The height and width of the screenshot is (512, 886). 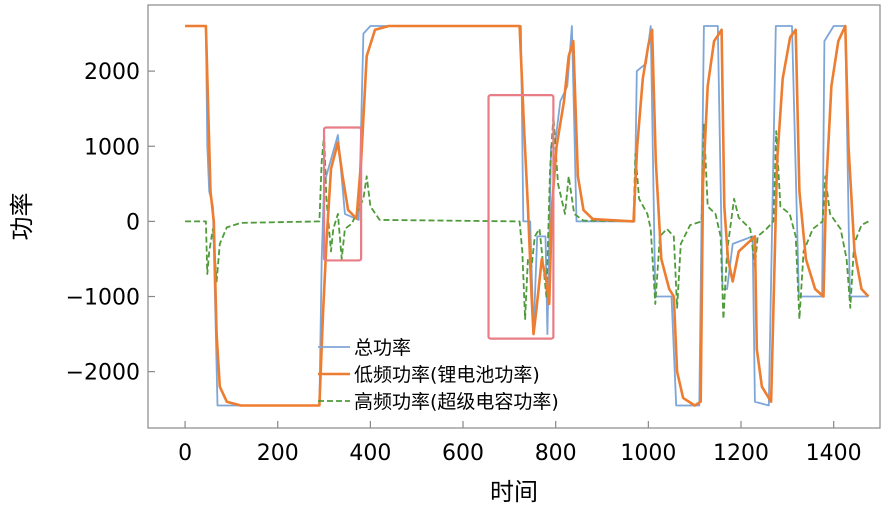 What do you see at coordinates (382, 348) in the screenshot?
I see `legend-label-0: 总功率` at bounding box center [382, 348].